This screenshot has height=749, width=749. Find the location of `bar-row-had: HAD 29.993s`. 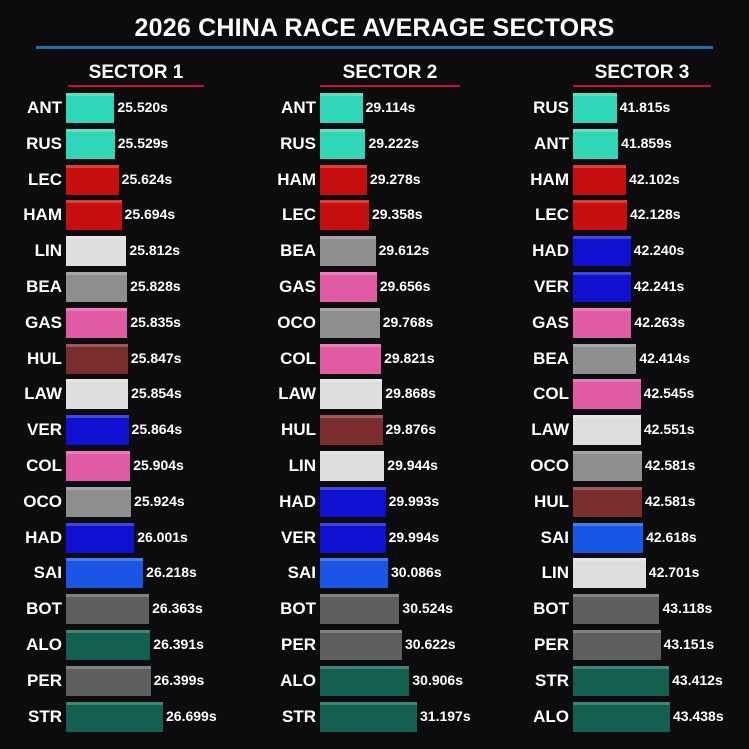

bar-row-had: HAD 29.993s is located at coordinates (372, 502).